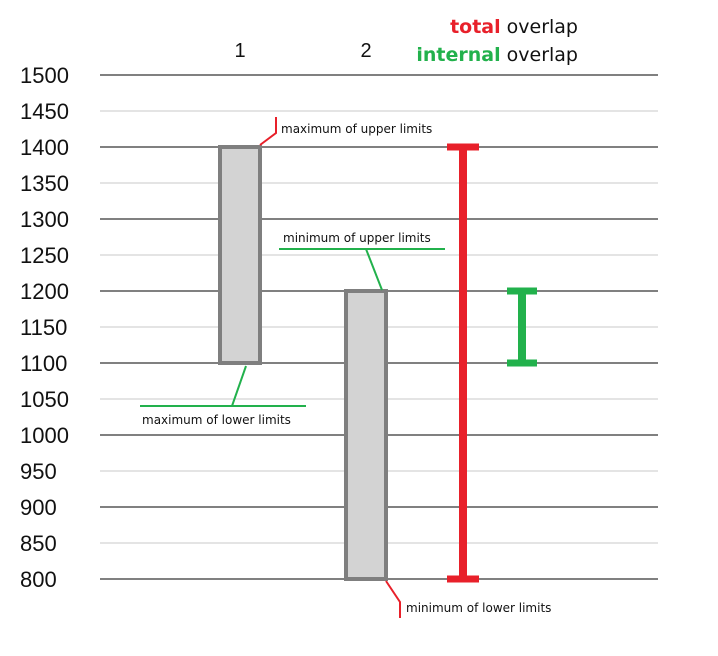  Describe the element at coordinates (44, 399) in the screenshot. I see `y-tick-label: 1050` at that location.